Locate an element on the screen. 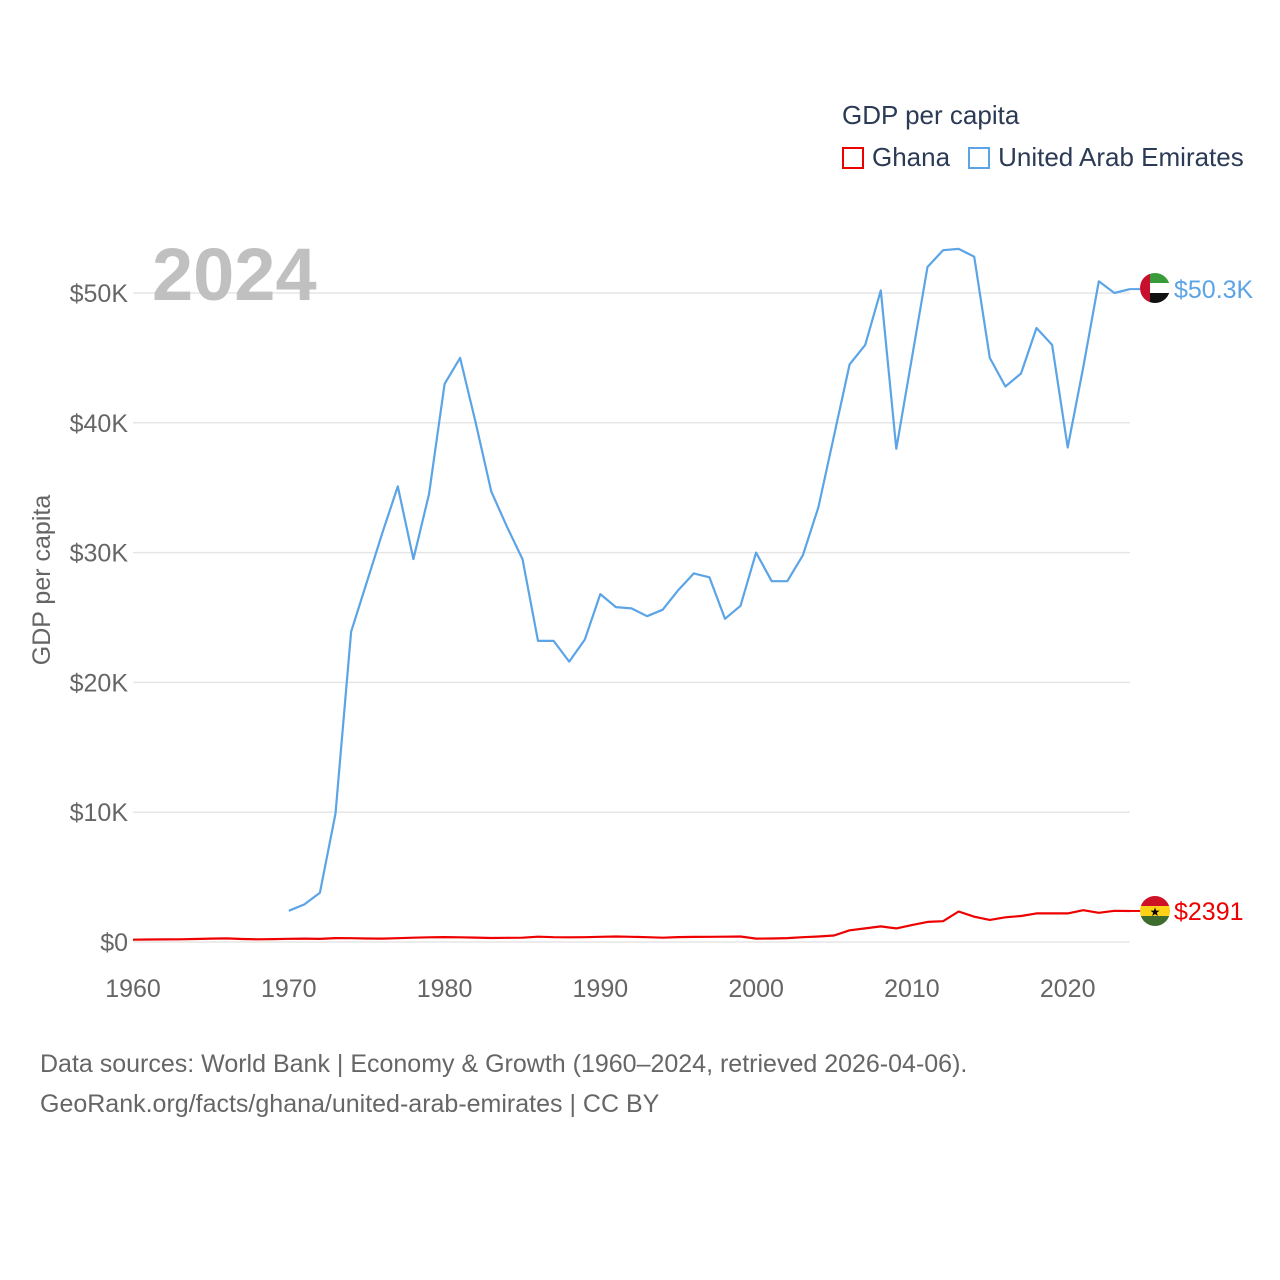  x-axis-ticks: 1960 1970 1980 1990 2000 2010 2020 is located at coordinates (600, 989).